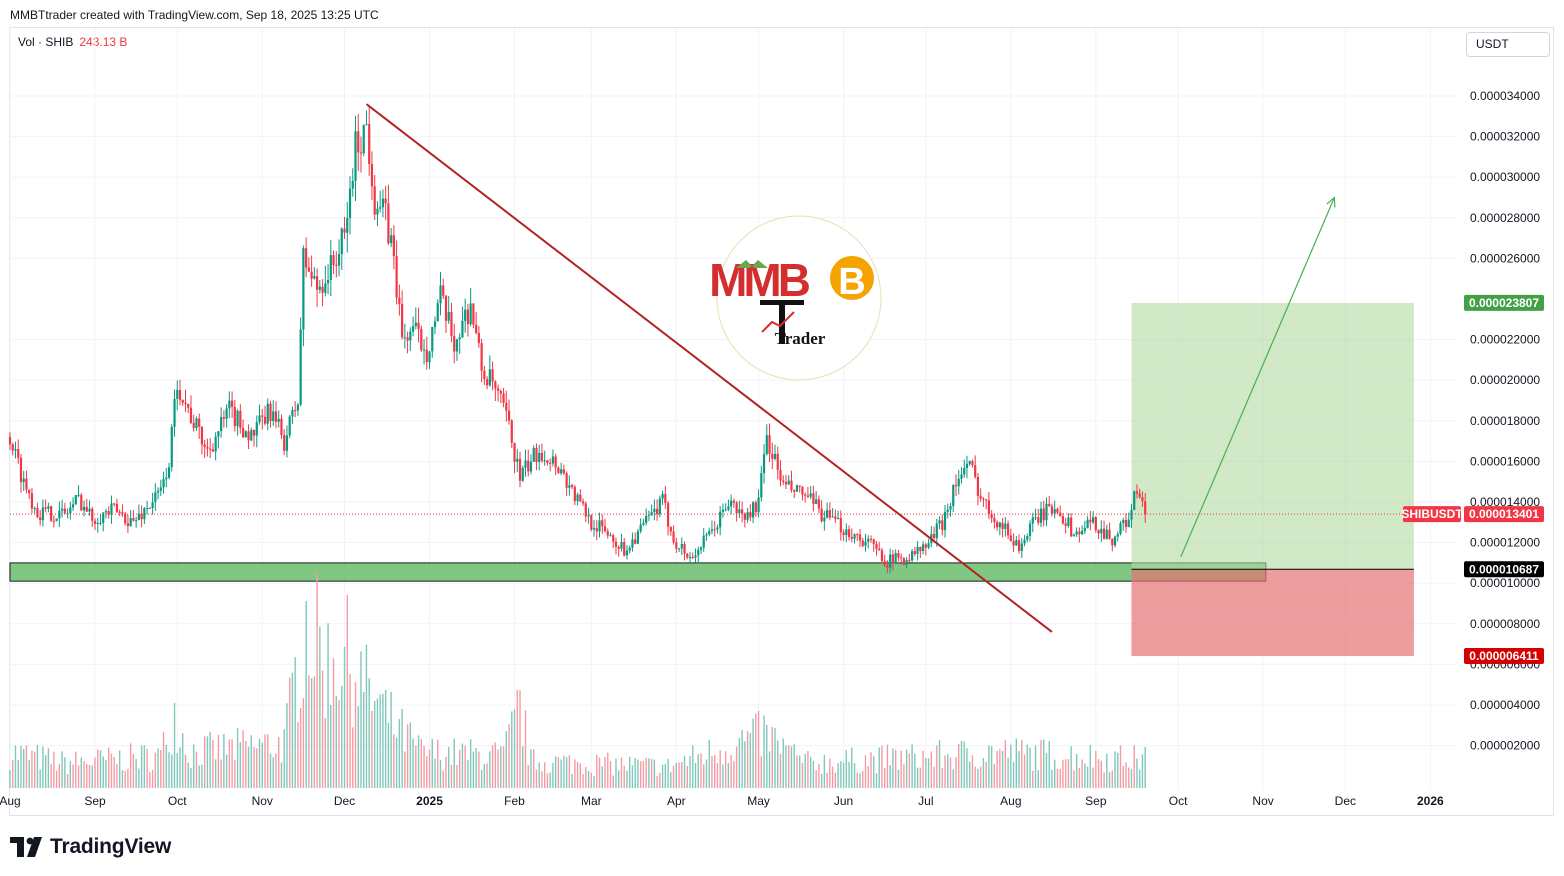 The width and height of the screenshot is (1564, 876). I want to click on currency-button: USDT, so click(1508, 44).